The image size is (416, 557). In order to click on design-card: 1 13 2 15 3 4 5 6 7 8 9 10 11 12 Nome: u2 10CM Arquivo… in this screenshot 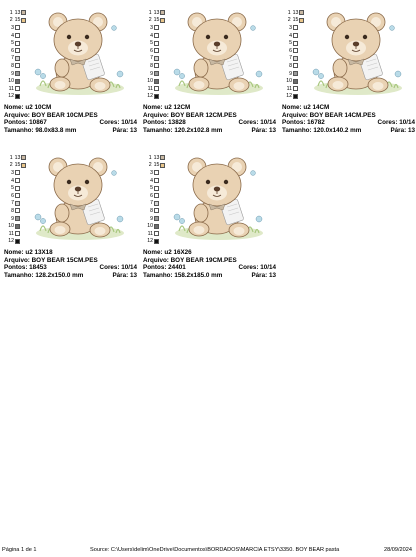, I will do `click(68, 85)`.